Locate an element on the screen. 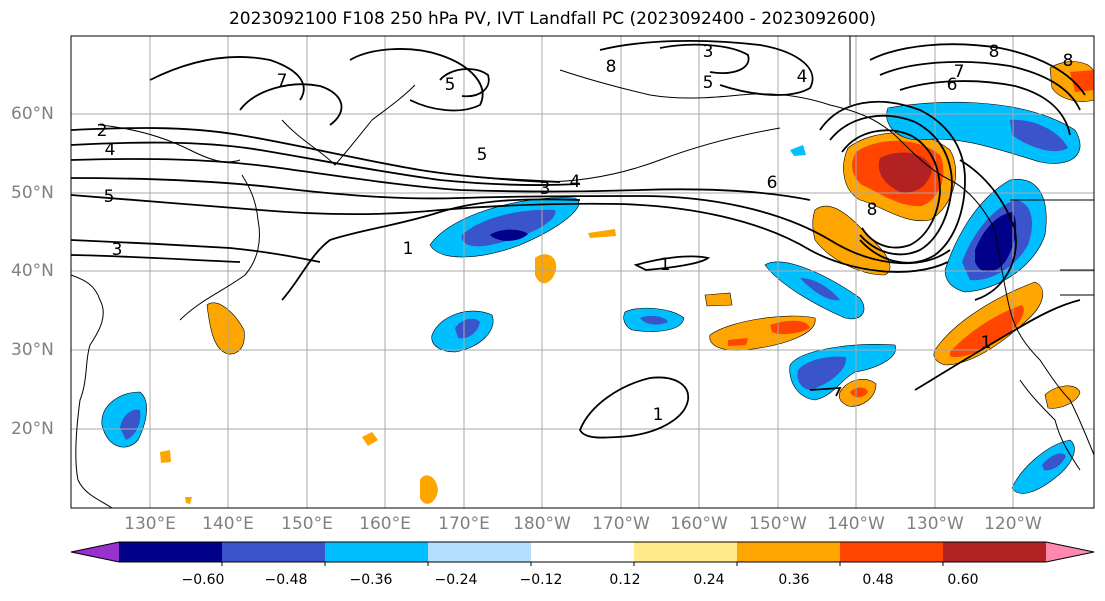 Image resolution: width=1105 pixels, height=601 pixels. colorbar-tick-label: 0.48 is located at coordinates (878, 580).